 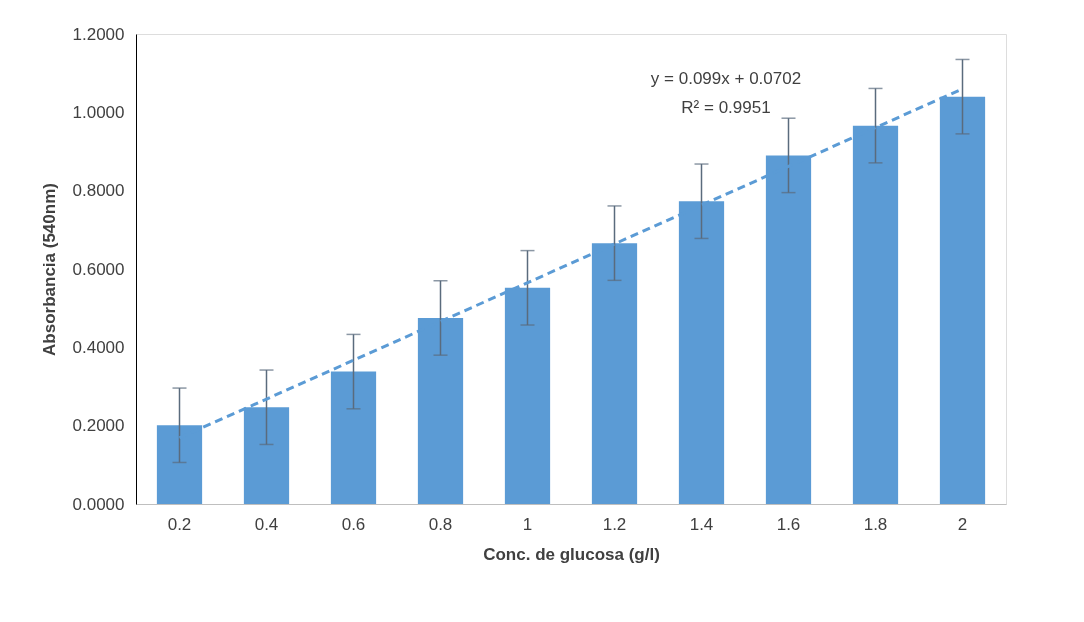 What do you see at coordinates (701, 524) in the screenshot?
I see `x-tick-label: 1.4` at bounding box center [701, 524].